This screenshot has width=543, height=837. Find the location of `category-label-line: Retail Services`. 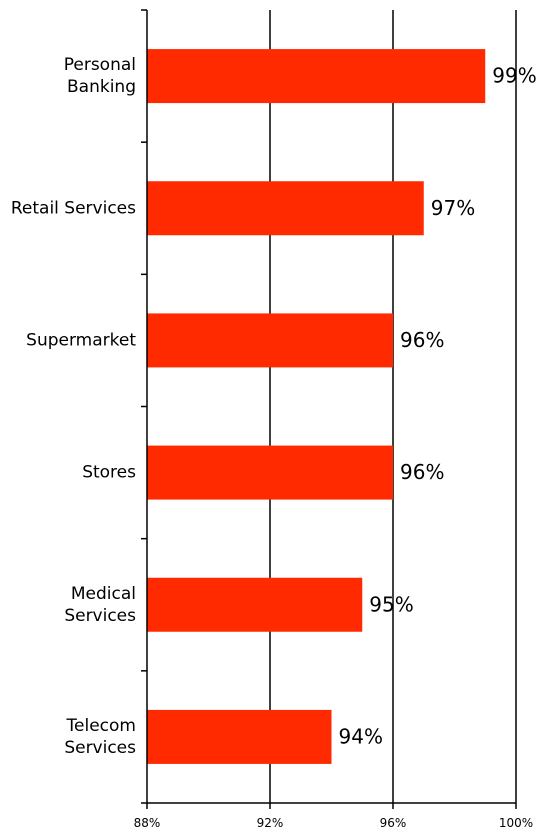

category-label-line: Retail Services is located at coordinates (73, 208).